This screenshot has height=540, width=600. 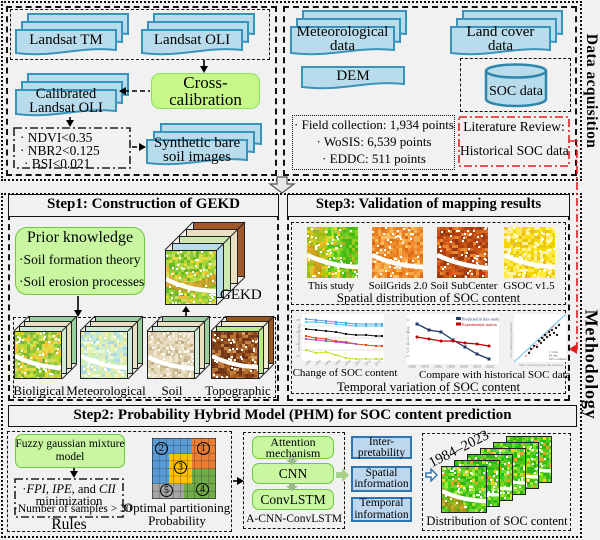 I want to click on svg-text: Experimental station, so click(x=480, y=324).